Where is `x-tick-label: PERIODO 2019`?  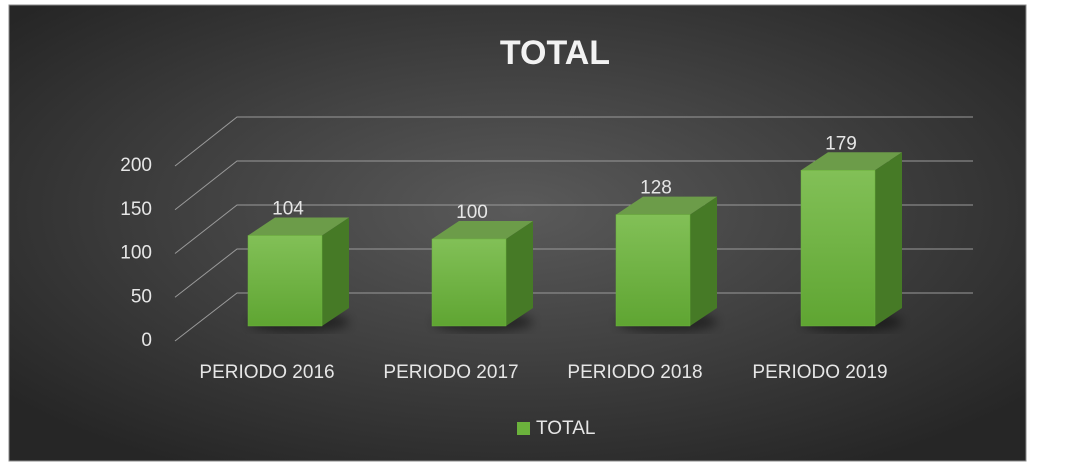
x-tick-label: PERIODO 2019 is located at coordinates (819, 372).